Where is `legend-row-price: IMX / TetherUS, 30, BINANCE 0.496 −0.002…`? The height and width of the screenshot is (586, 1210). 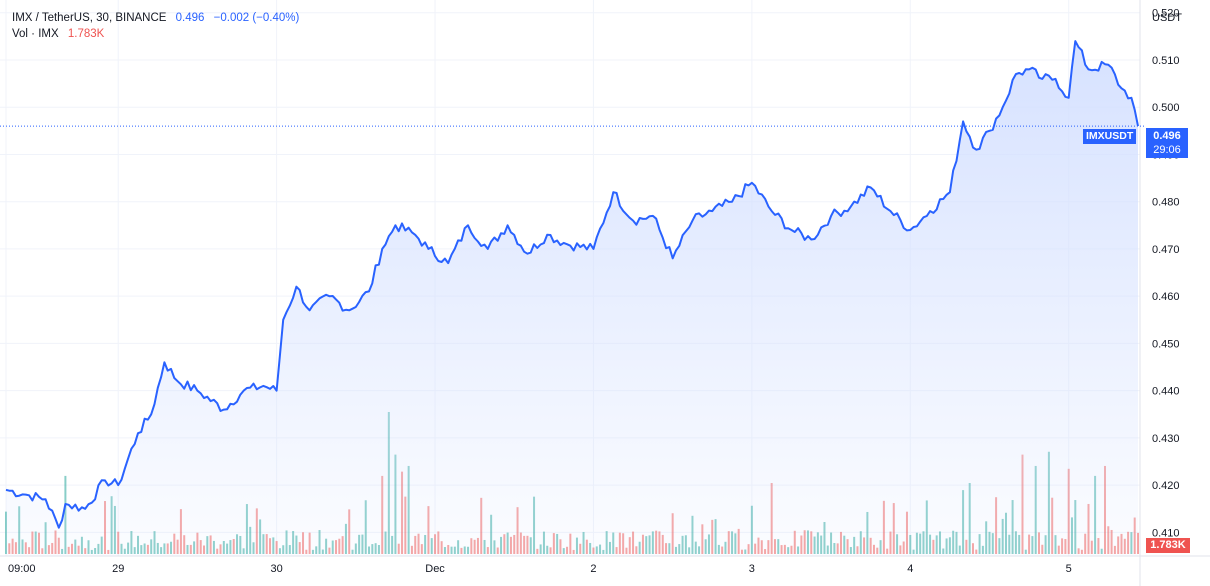
legend-row-price: IMX / TetherUS, 30, BINANCE 0.496 −0.002… is located at coordinates (155, 18).